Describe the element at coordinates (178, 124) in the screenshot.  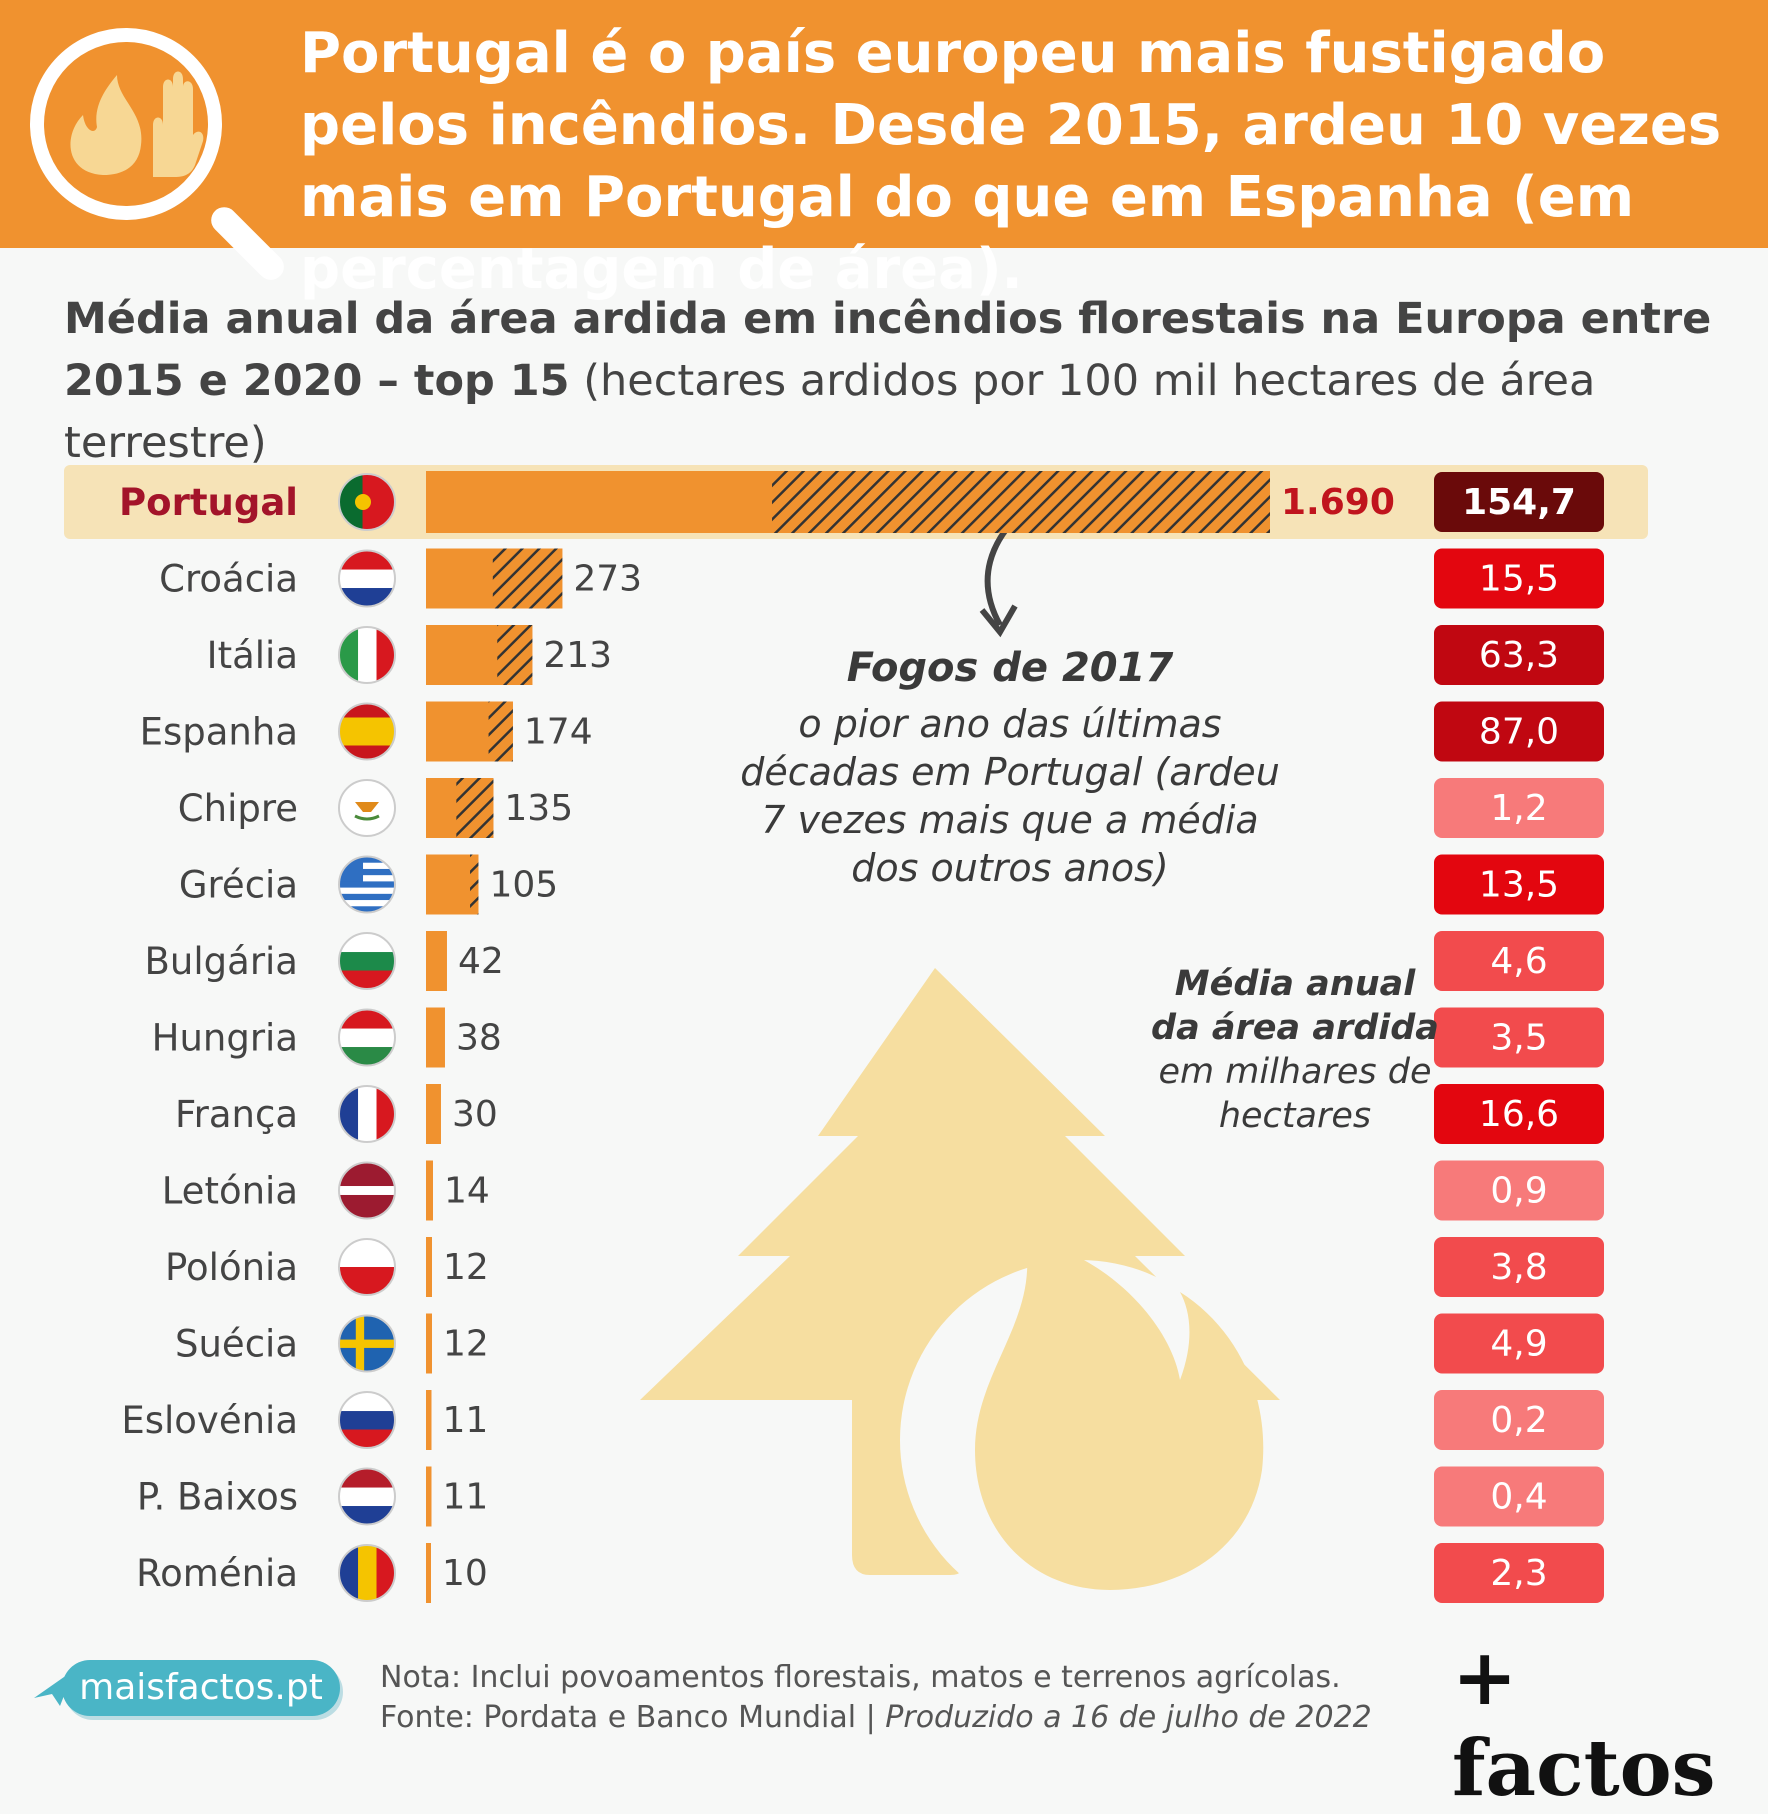
I see `hand-icon` at that location.